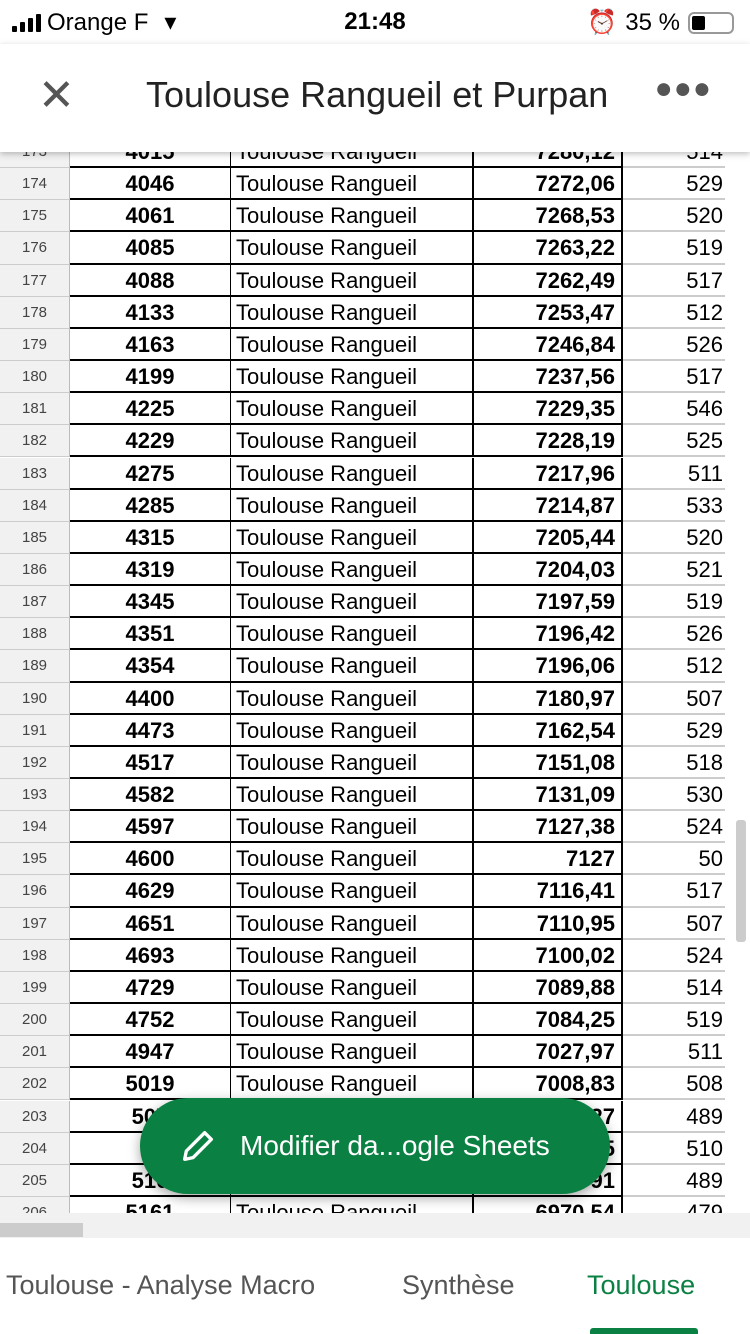 The width and height of the screenshot is (750, 1334). What do you see at coordinates (548, 1052) in the screenshot?
I see `cell-score: 7027,97` at bounding box center [548, 1052].